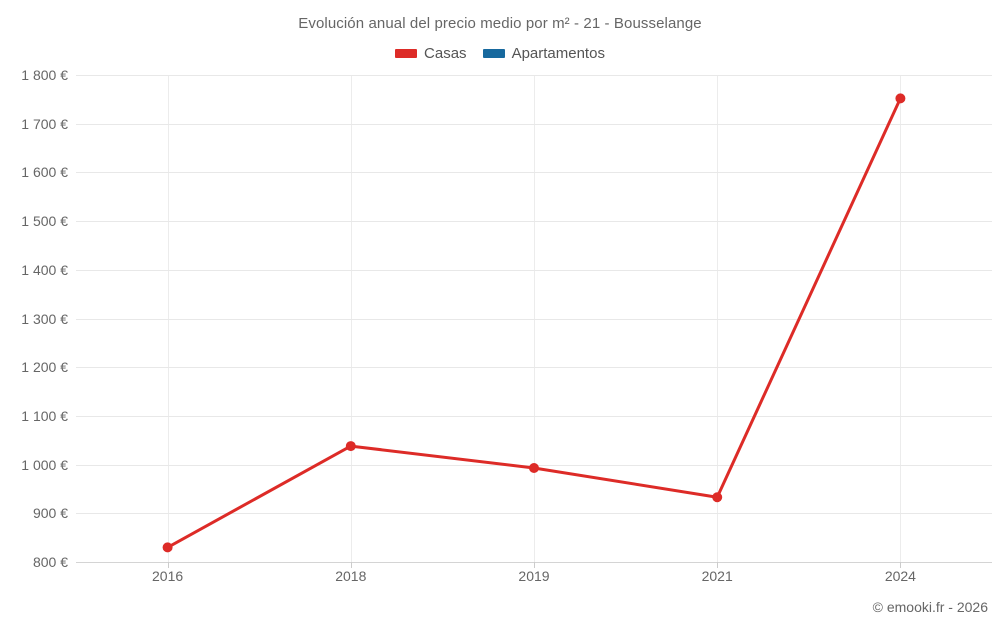  Describe the element at coordinates (493, 53) in the screenshot. I see `legend-swatch-apartamentos` at that location.